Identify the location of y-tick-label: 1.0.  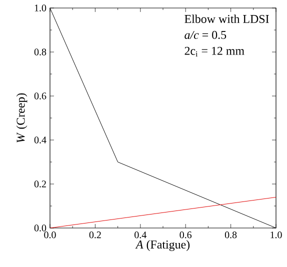
(40, 8).